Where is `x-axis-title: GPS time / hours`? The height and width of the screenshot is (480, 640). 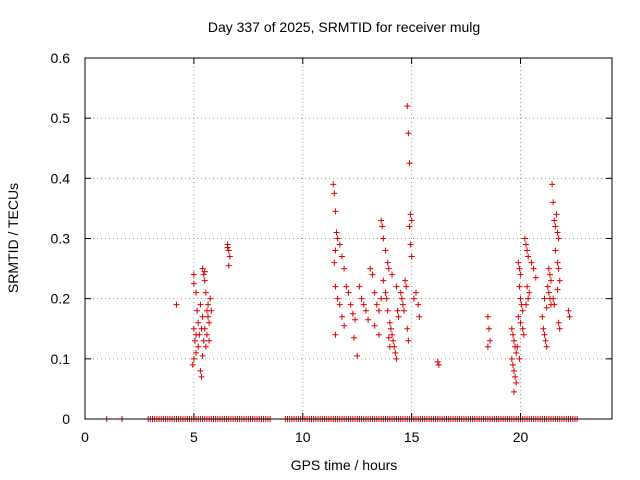
x-axis-title: GPS time / hours is located at coordinates (344, 465).